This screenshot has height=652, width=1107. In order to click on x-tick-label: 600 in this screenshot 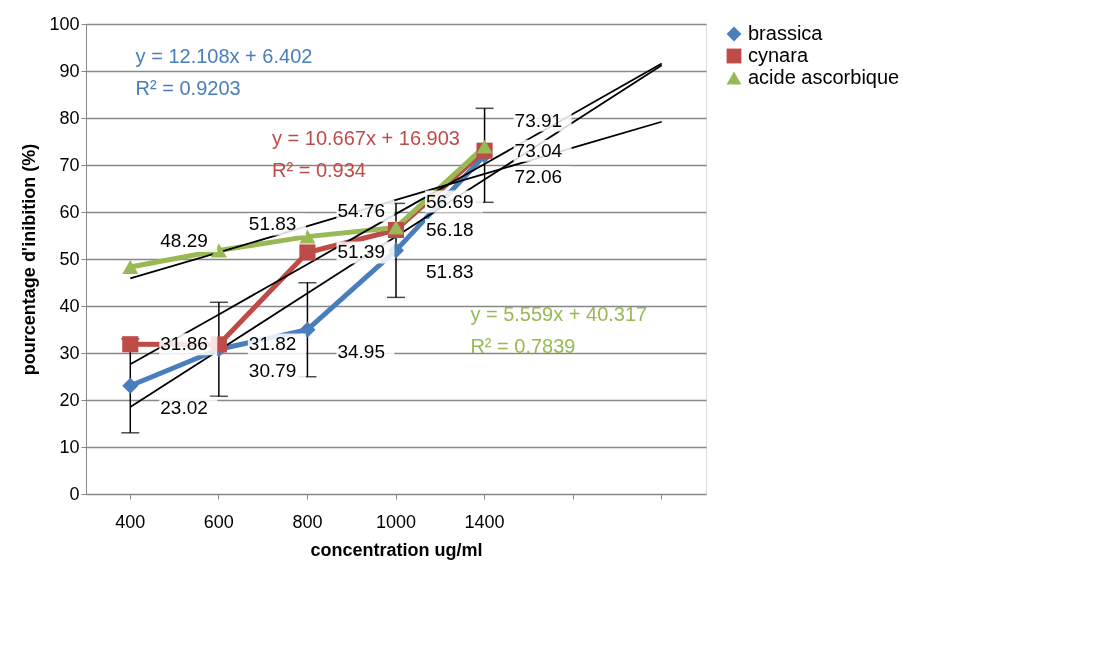, I will do `click(218, 521)`.